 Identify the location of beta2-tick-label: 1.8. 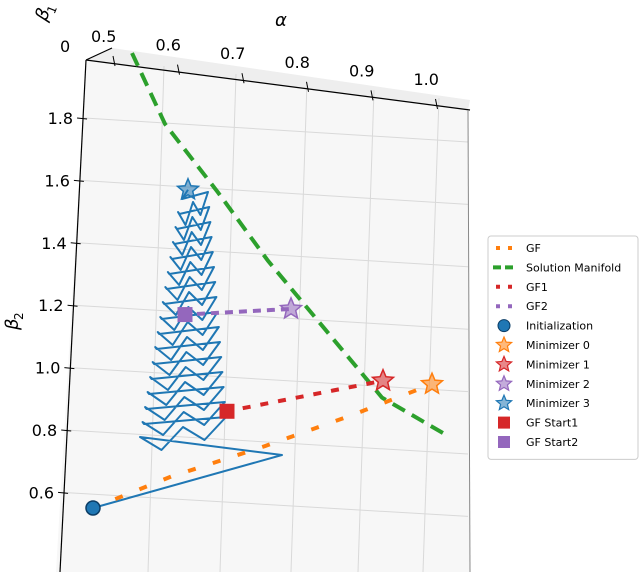
(60, 118).